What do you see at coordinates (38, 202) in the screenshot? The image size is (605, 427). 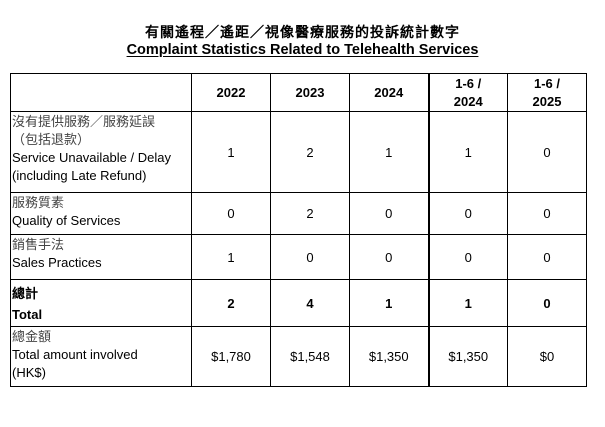 I see `row-label-zh: 服務質素` at bounding box center [38, 202].